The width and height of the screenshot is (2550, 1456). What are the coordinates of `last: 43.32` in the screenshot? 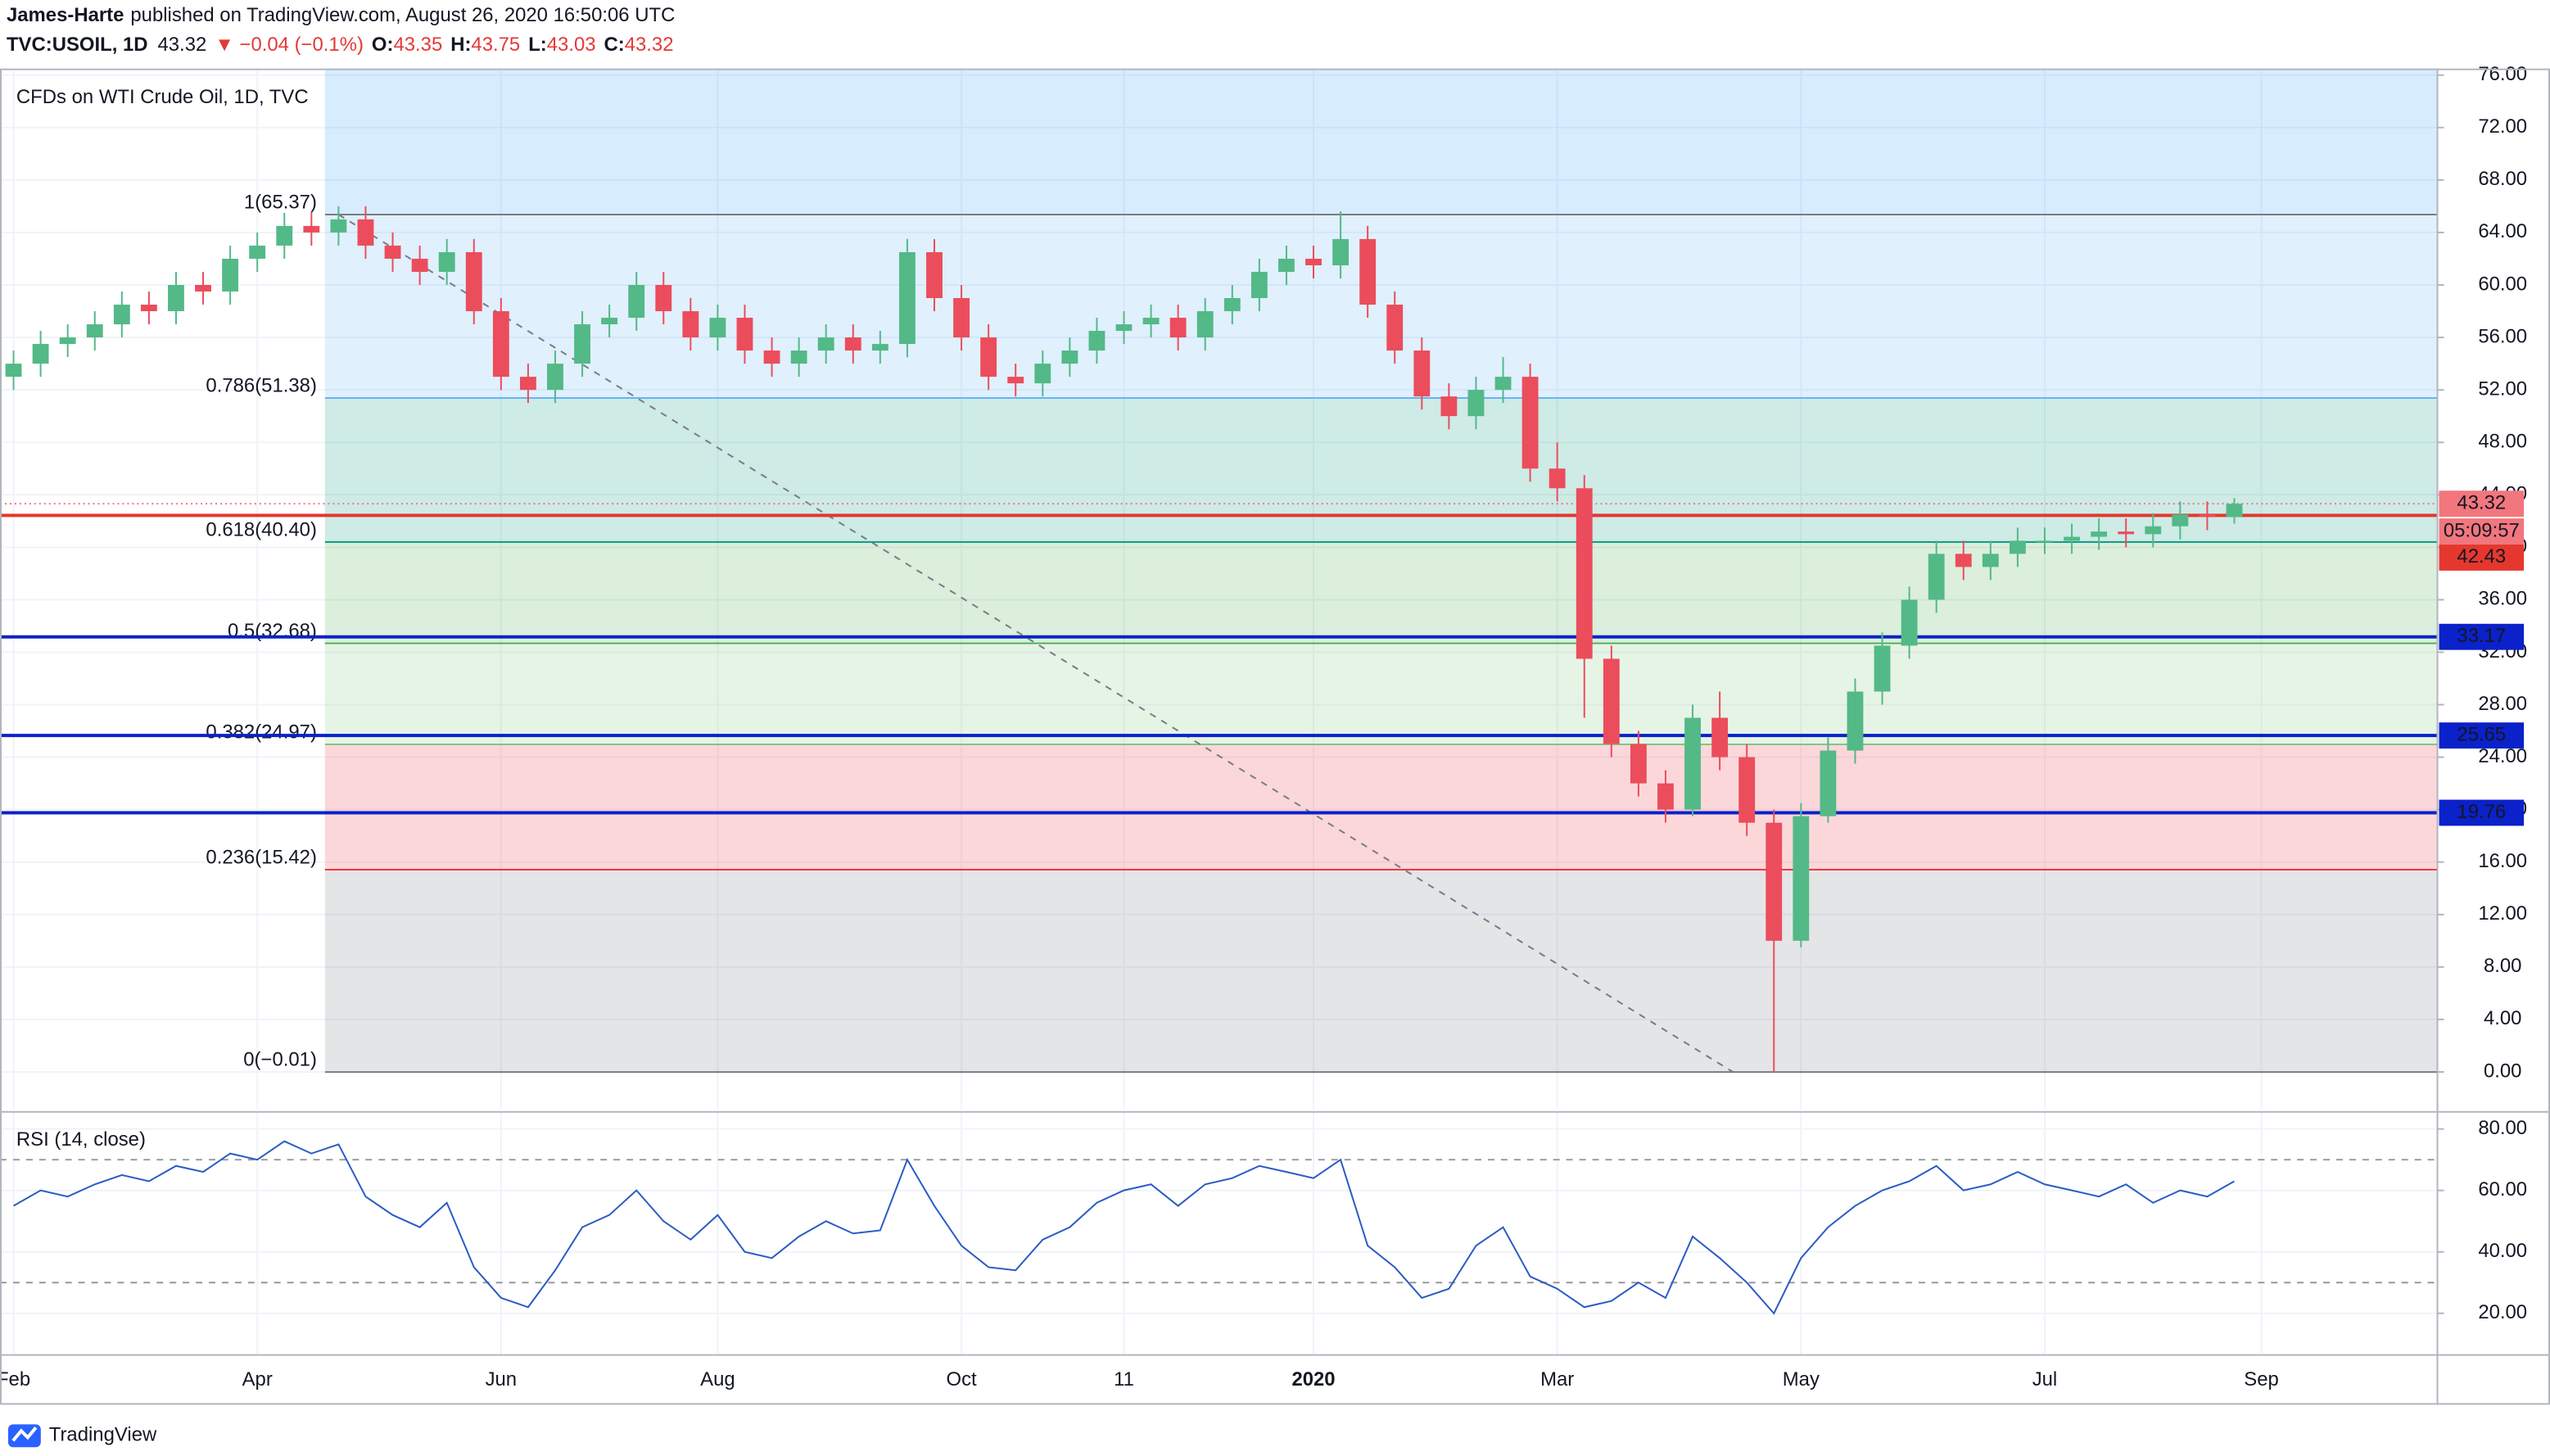 It's located at (181, 45).